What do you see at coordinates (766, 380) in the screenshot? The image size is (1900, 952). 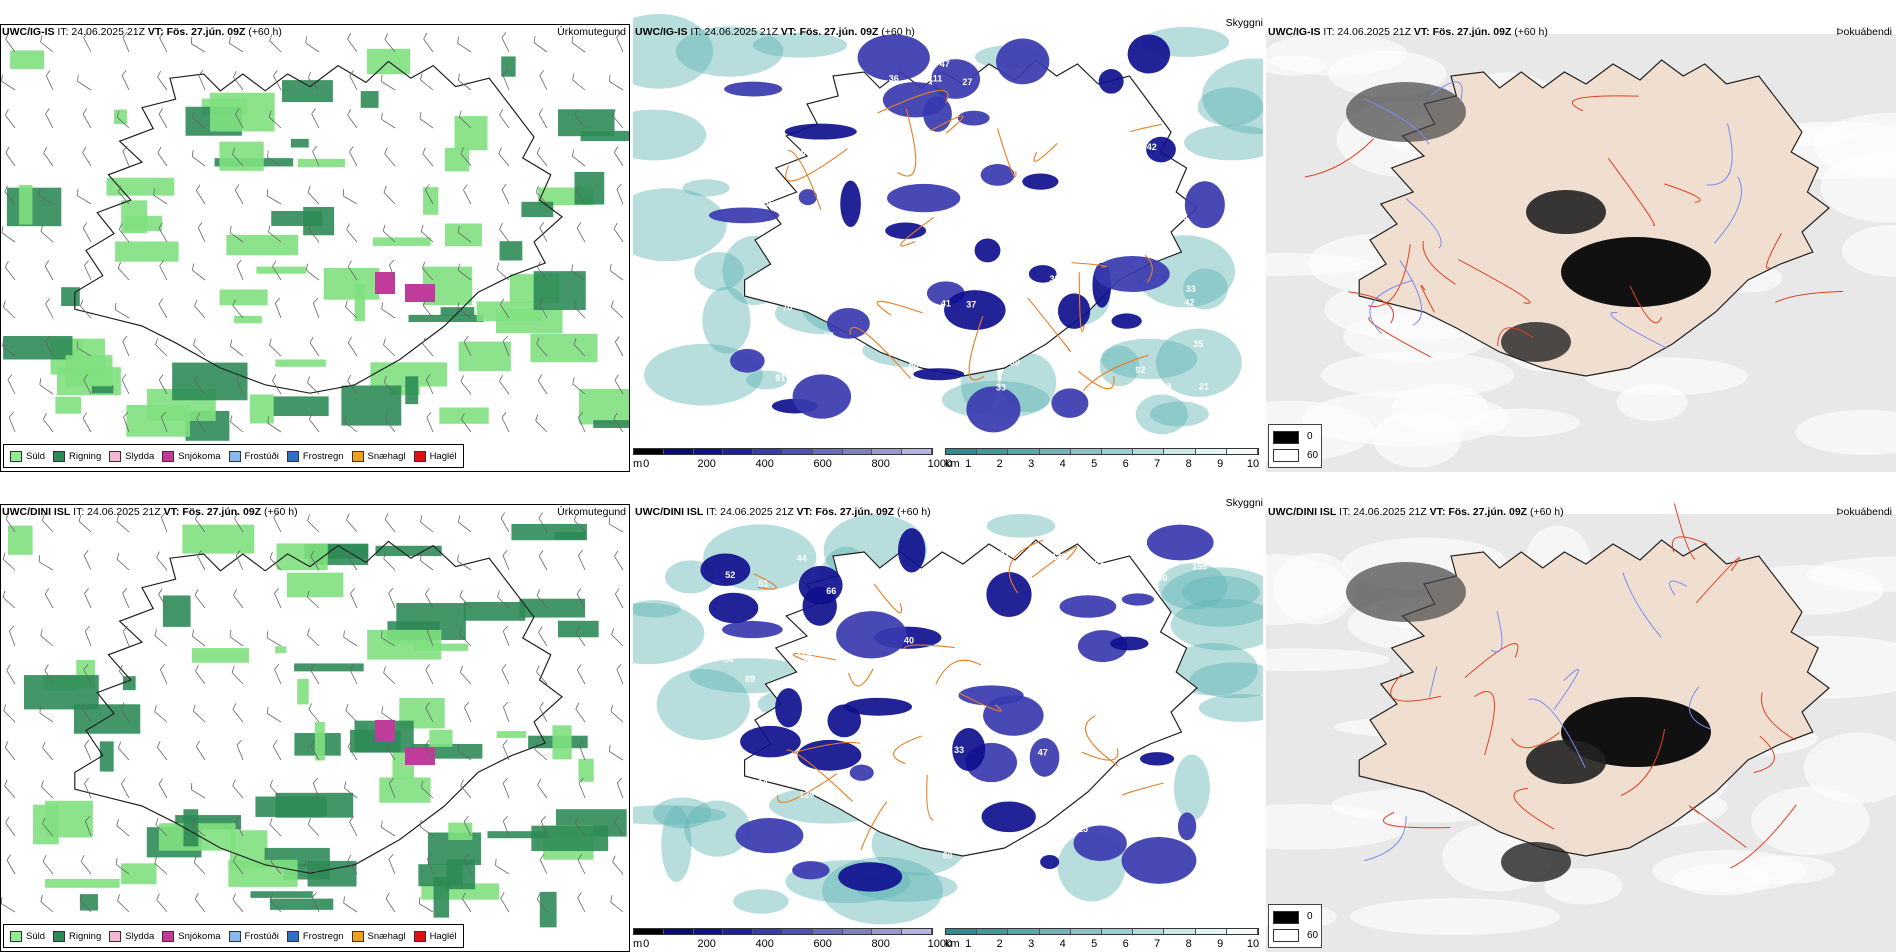 I see `visibility-patch` at bounding box center [766, 380].